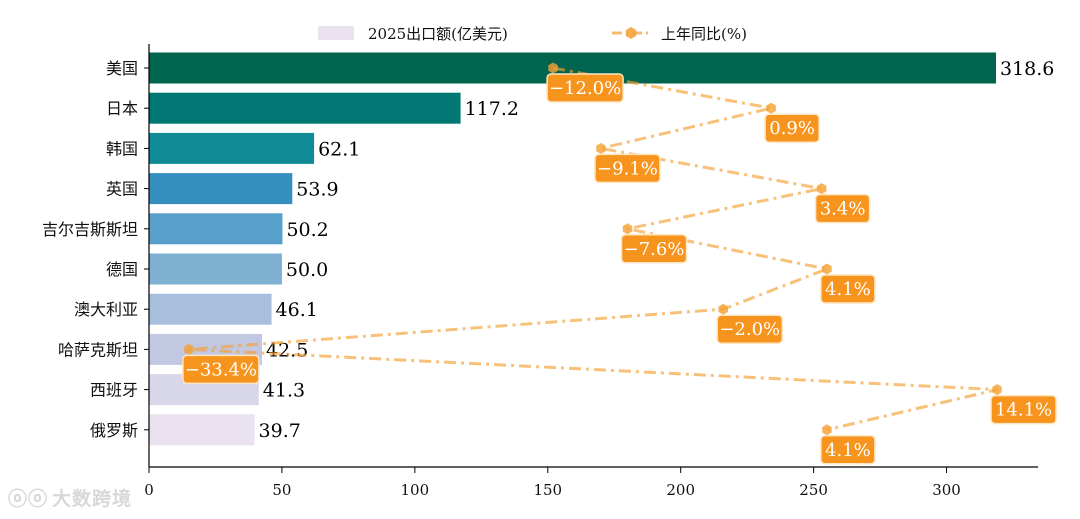  Describe the element at coordinates (438, 34) in the screenshot. I see `legend-bar-label: 2025出口额(亿美元)` at that location.